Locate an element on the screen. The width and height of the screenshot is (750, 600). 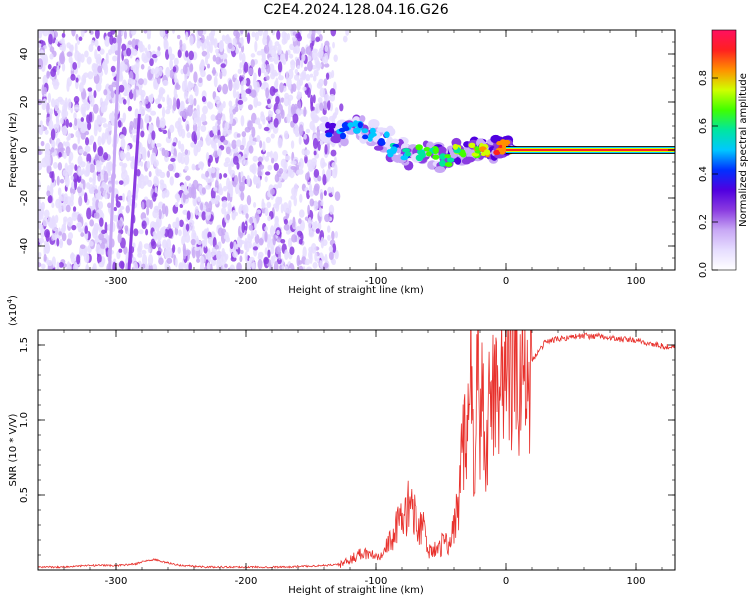
spectrogram-halo-cell is located at coordinates (458, 161).